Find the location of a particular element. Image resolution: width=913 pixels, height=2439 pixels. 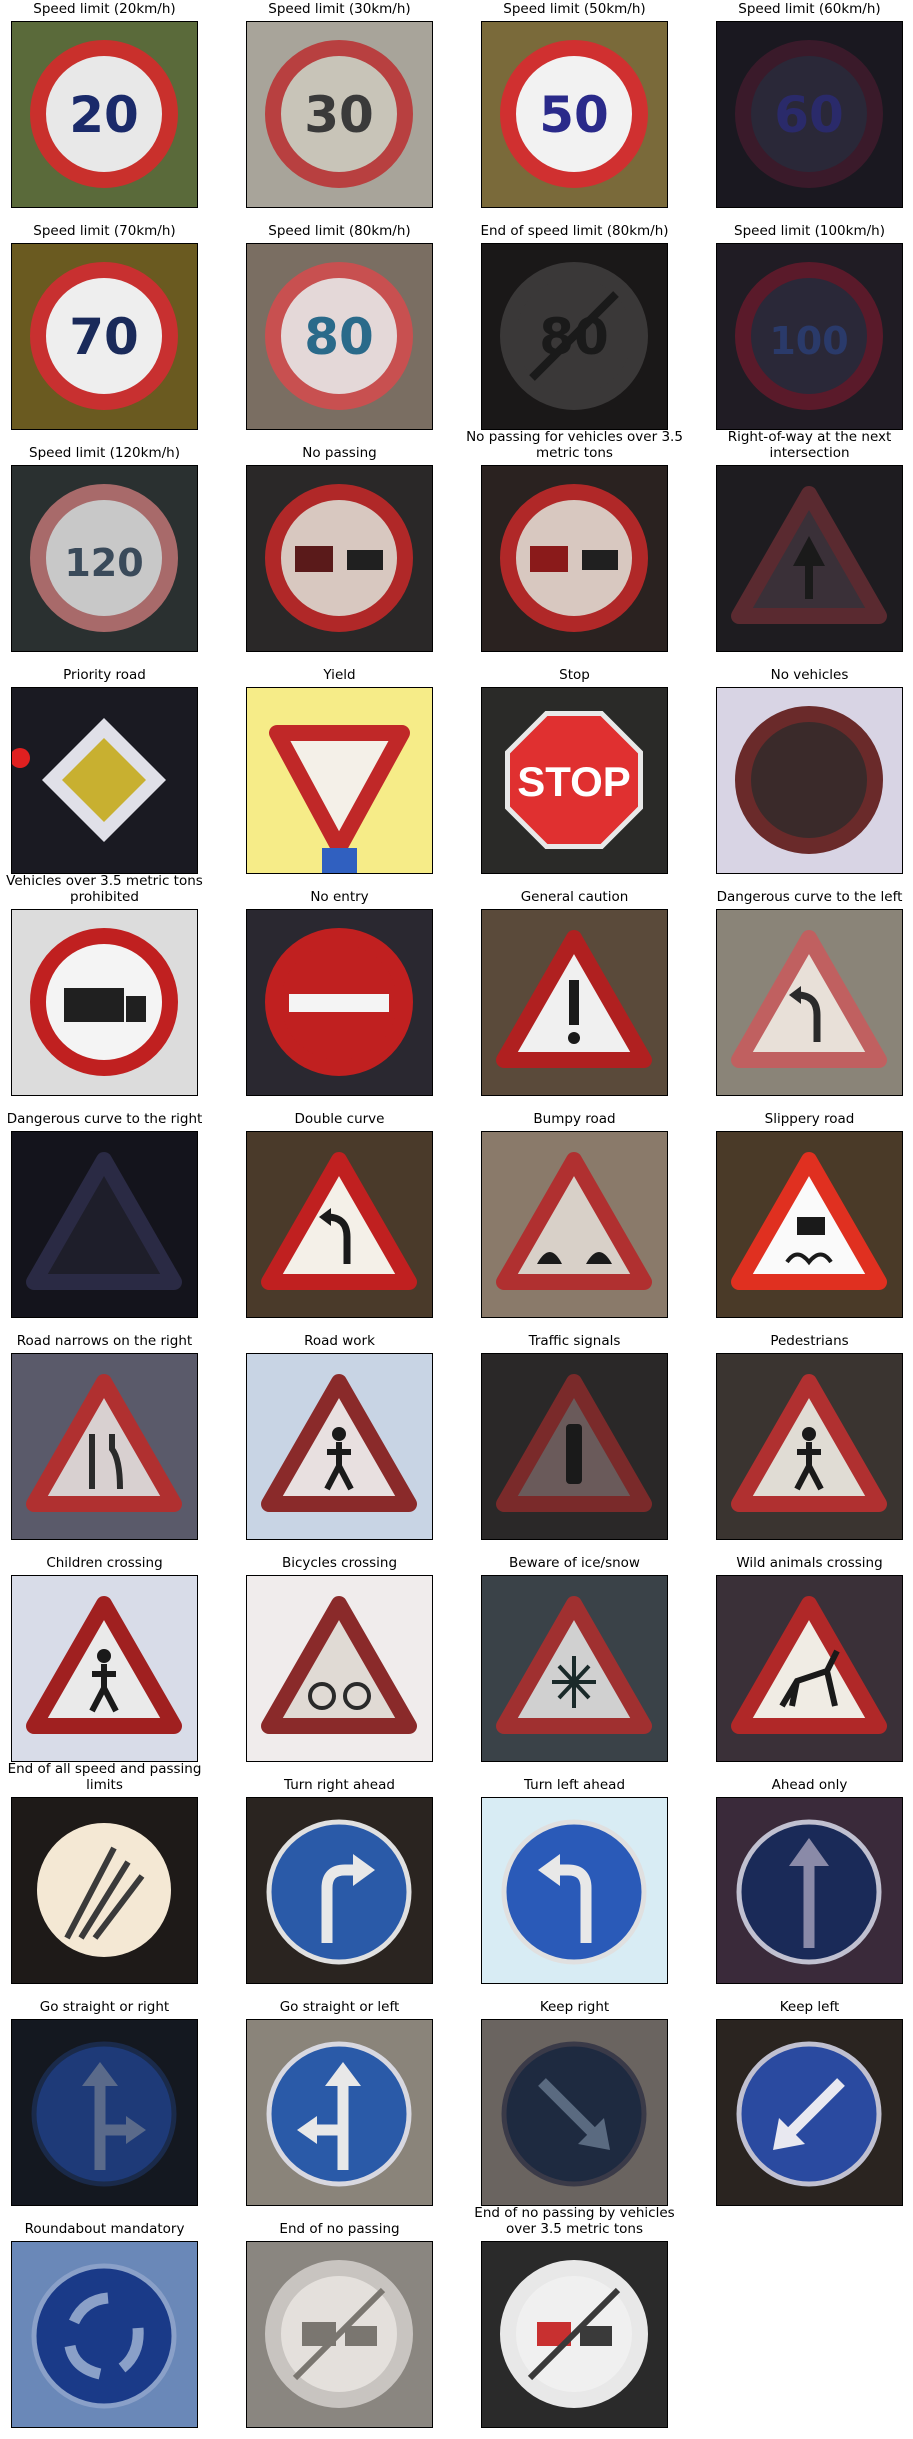

sign-number: 30 is located at coordinates (339, 115).